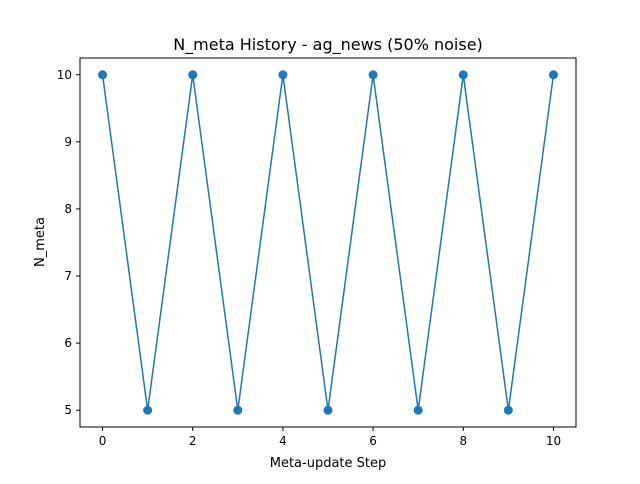 The image size is (640, 484). What do you see at coordinates (283, 441) in the screenshot?
I see `x-tick-label: 4` at bounding box center [283, 441].